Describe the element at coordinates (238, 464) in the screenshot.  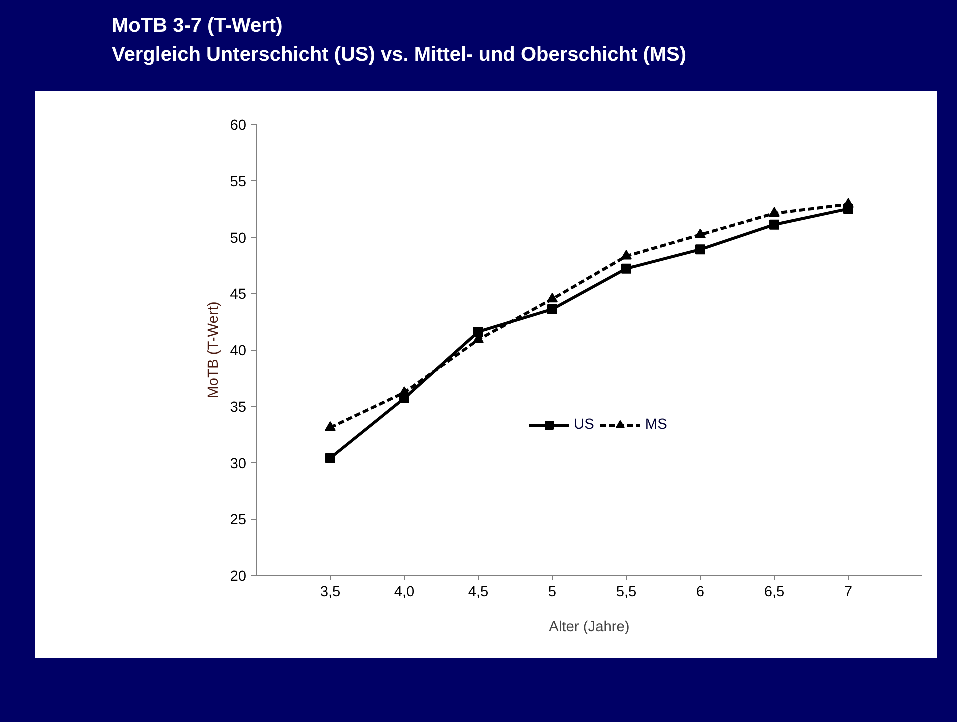
I see `y-tick-label: 30` at that location.